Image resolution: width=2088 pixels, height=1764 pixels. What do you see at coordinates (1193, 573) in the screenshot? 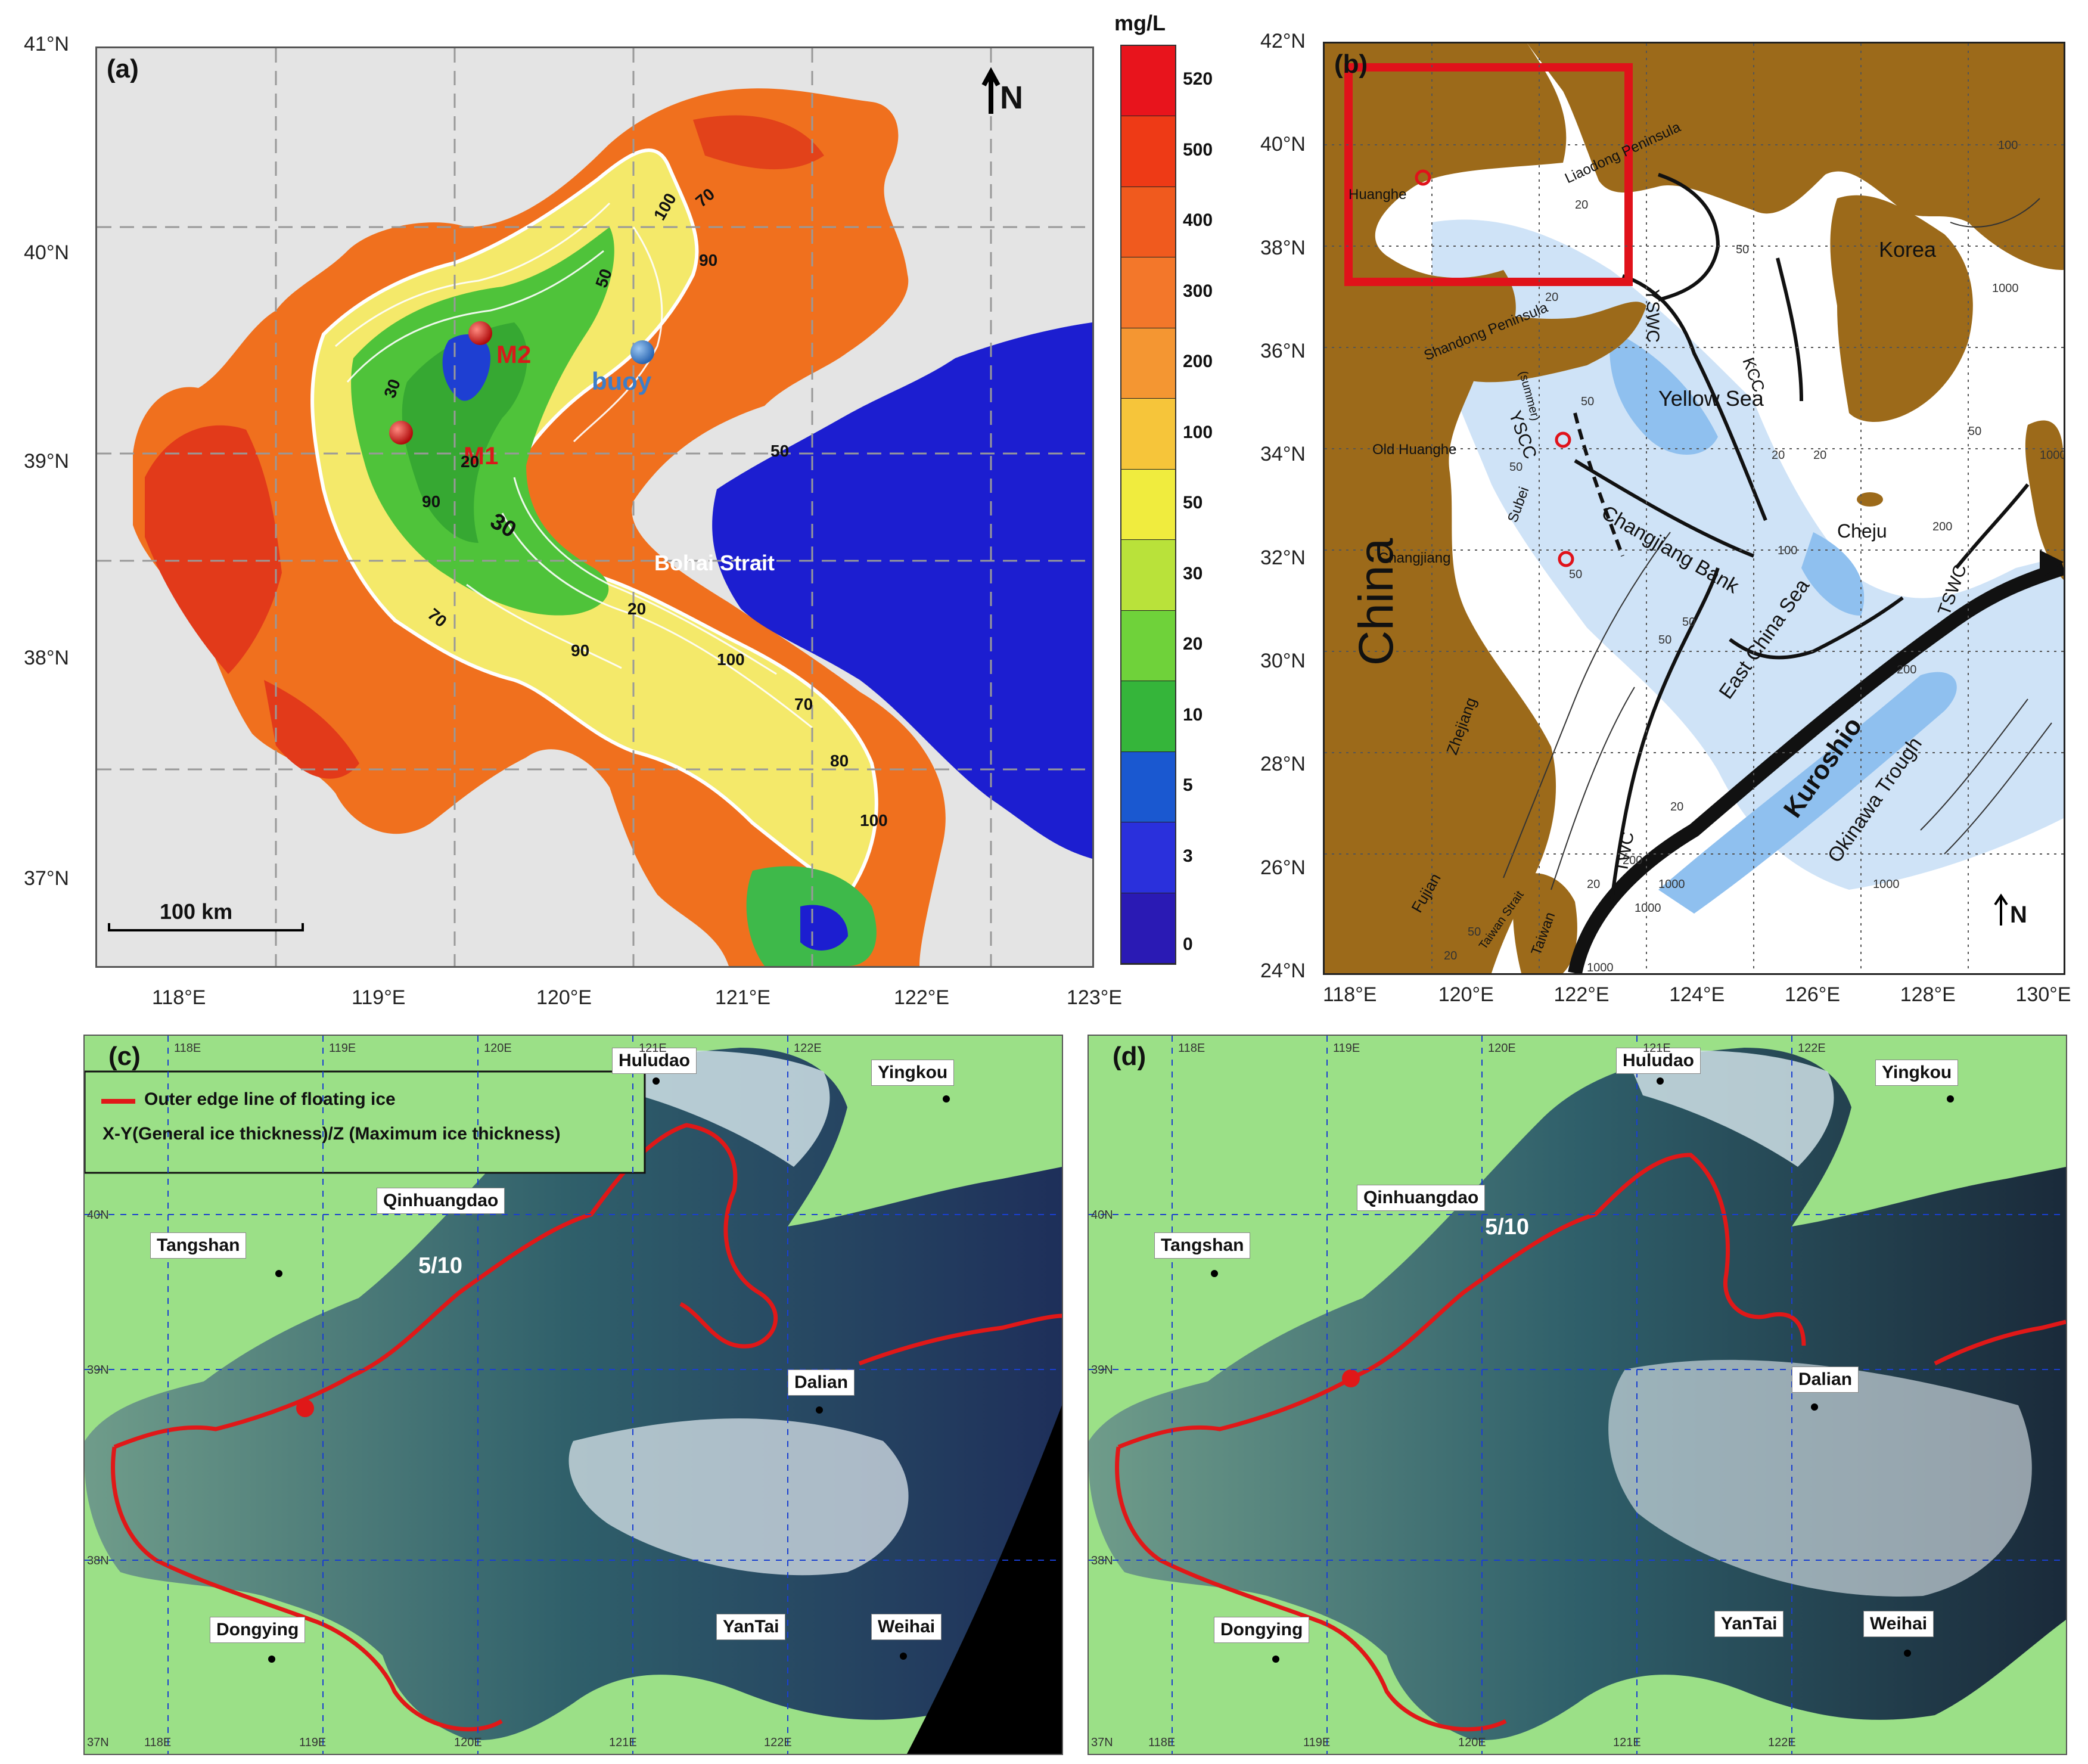
I see `colorbar-tick-label: 30` at bounding box center [1193, 573].